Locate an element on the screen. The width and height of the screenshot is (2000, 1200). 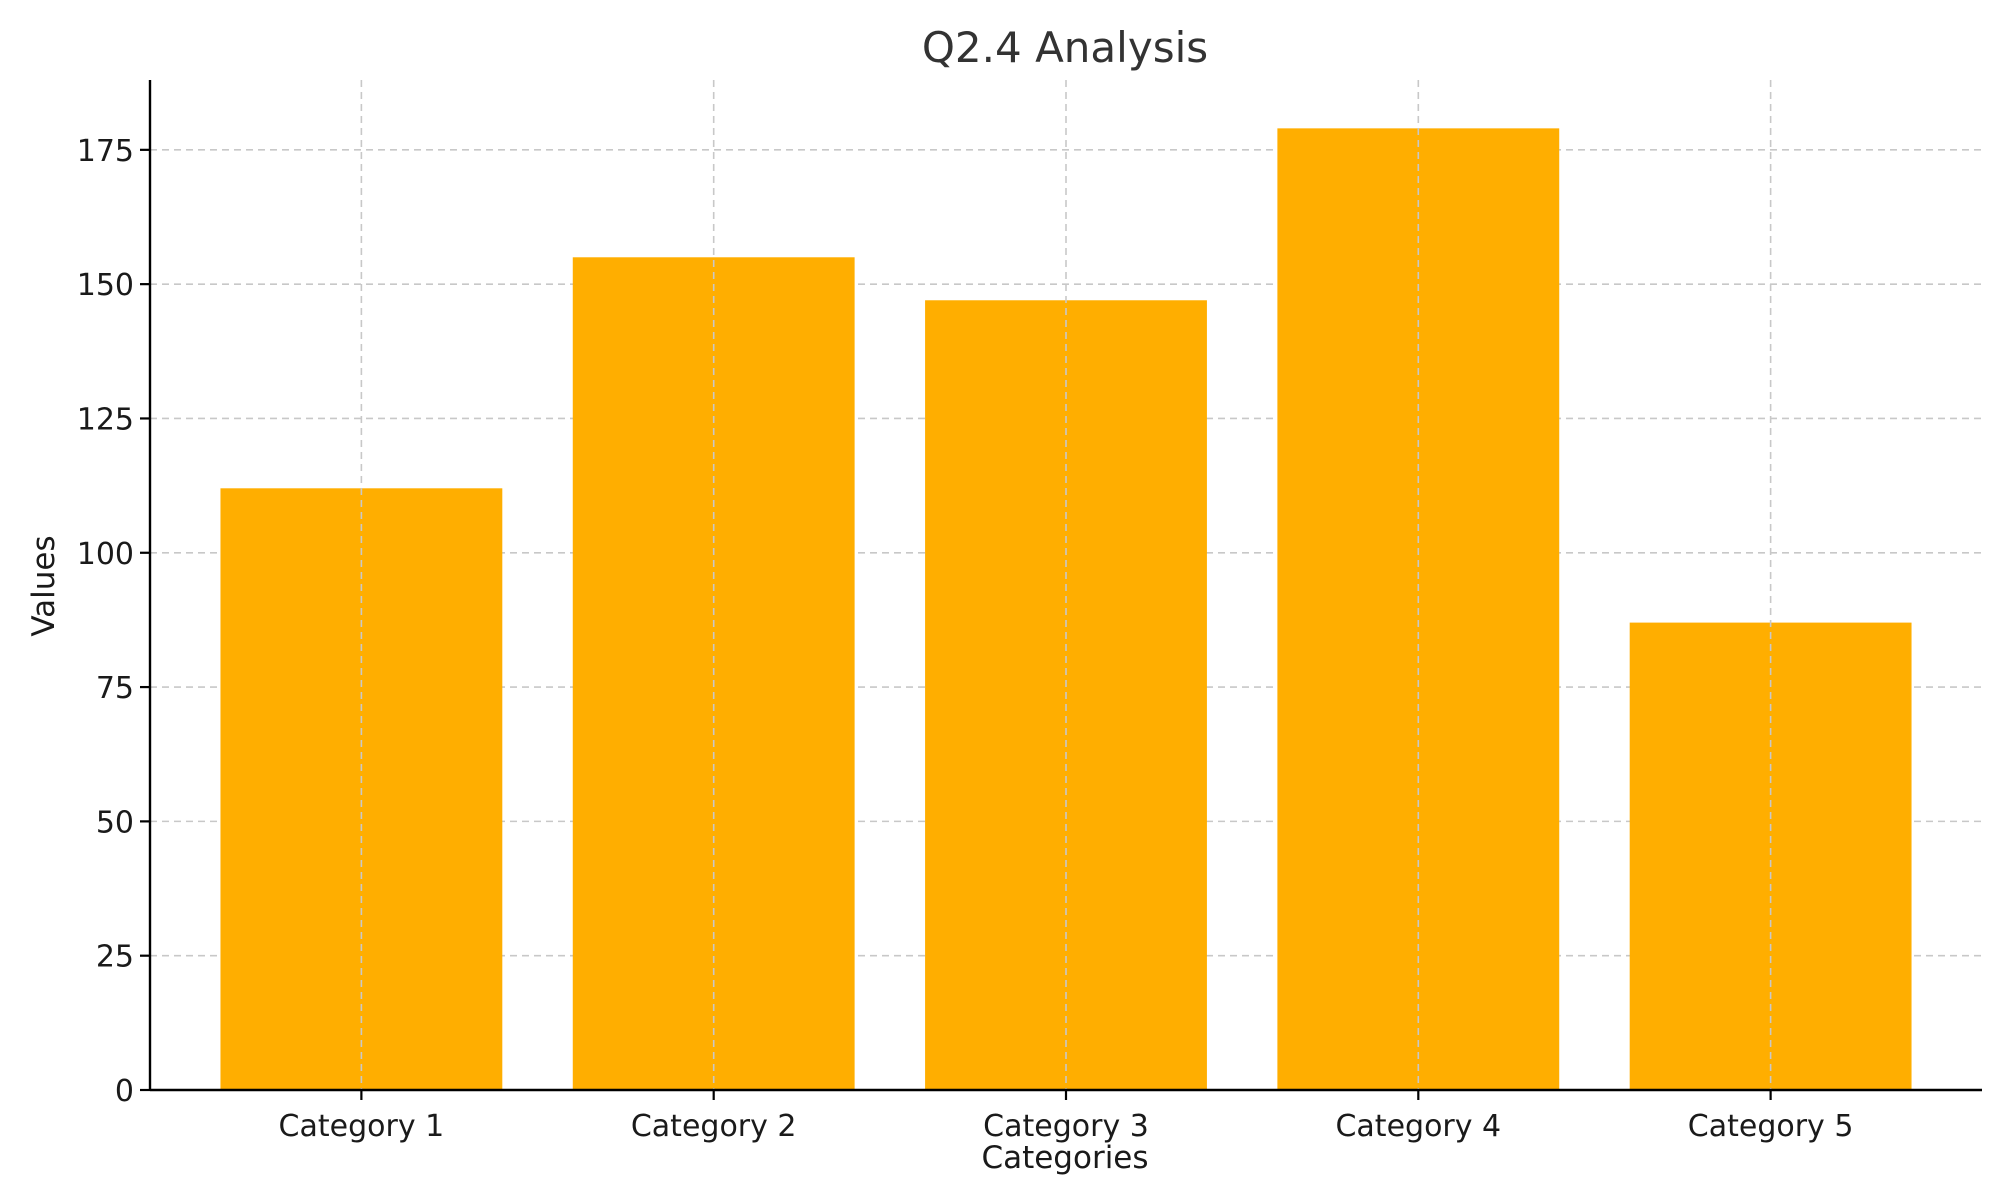
x-tick-label: Category 2 is located at coordinates (714, 1126).